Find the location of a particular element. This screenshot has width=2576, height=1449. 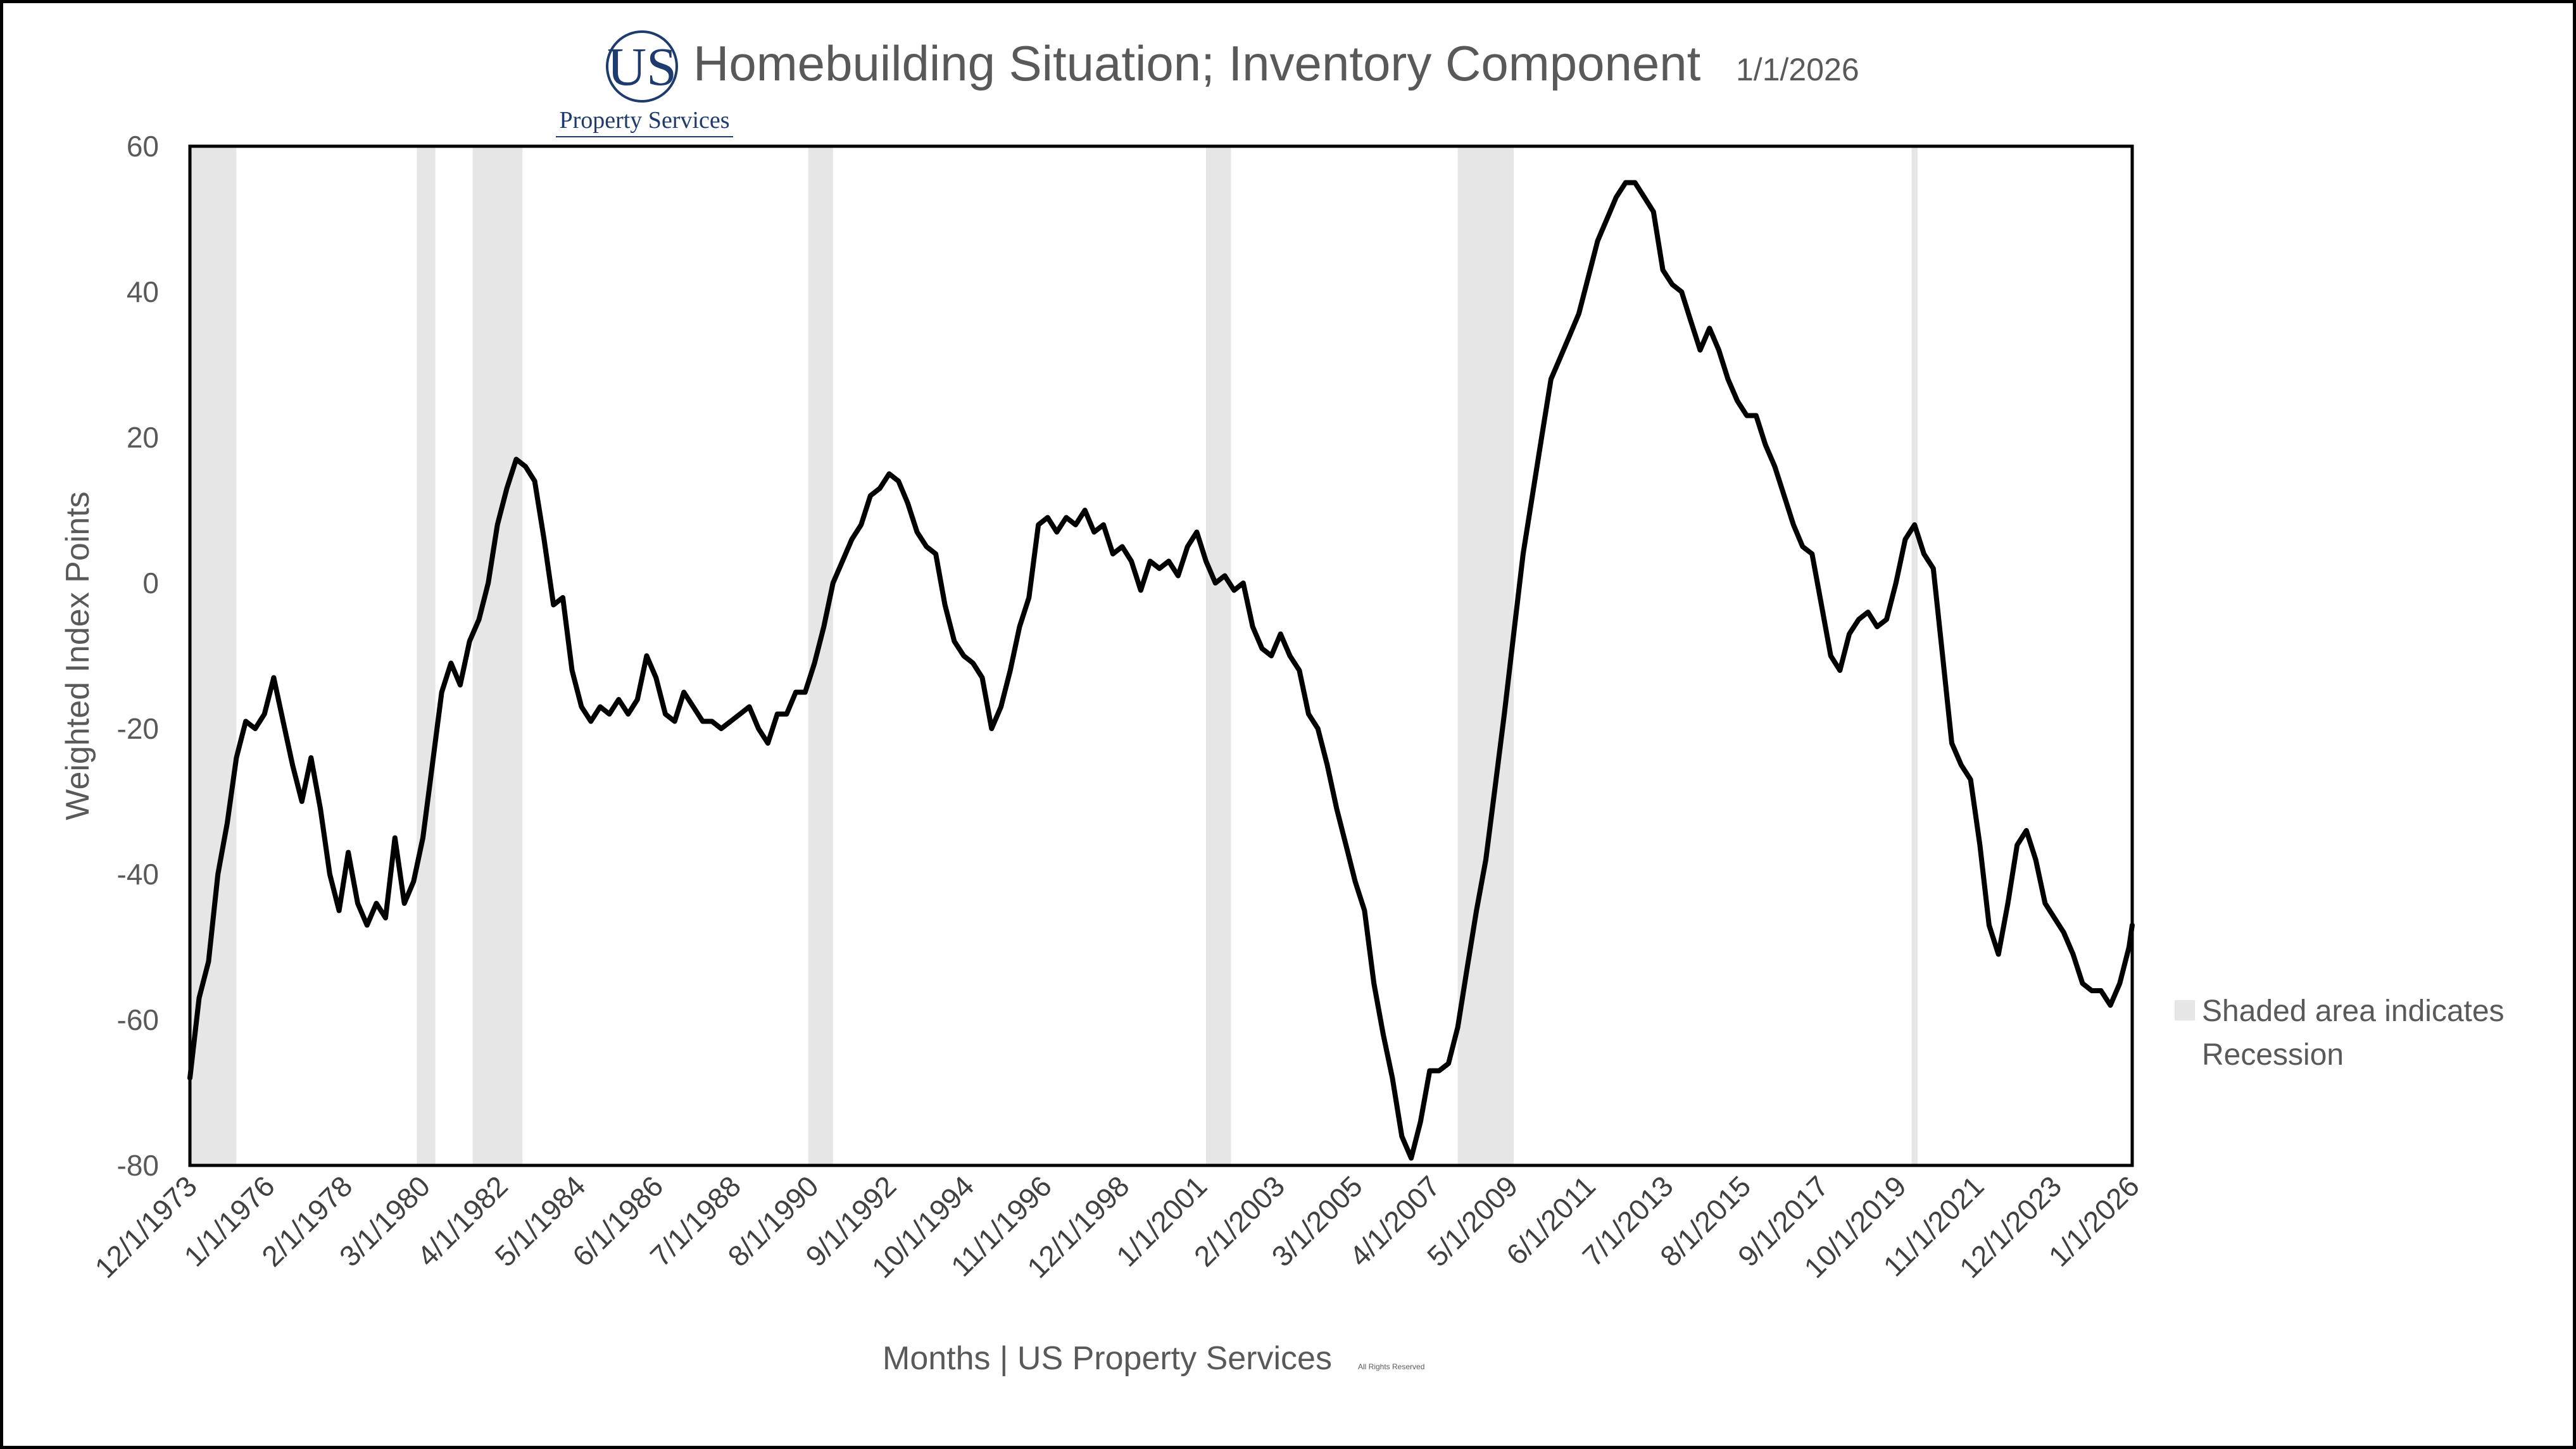

logo-circle is located at coordinates (642, 66).